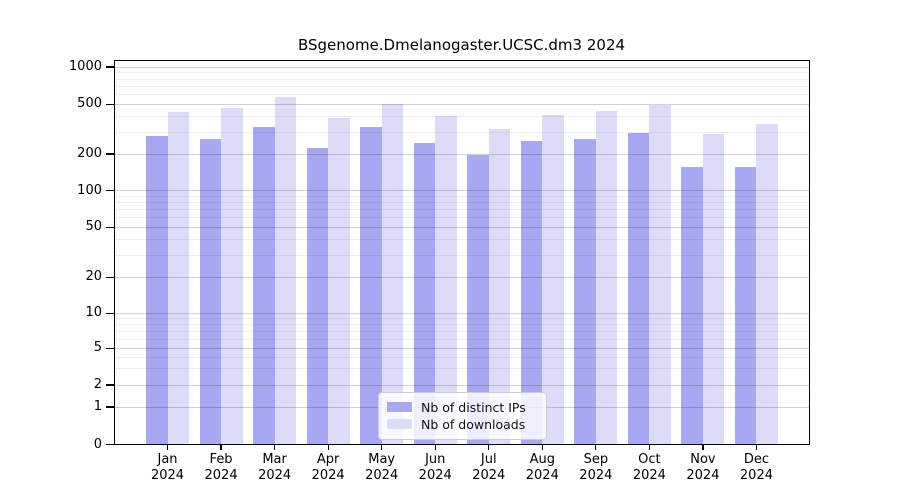  I want to click on x-tick-jun, so click(435, 447).